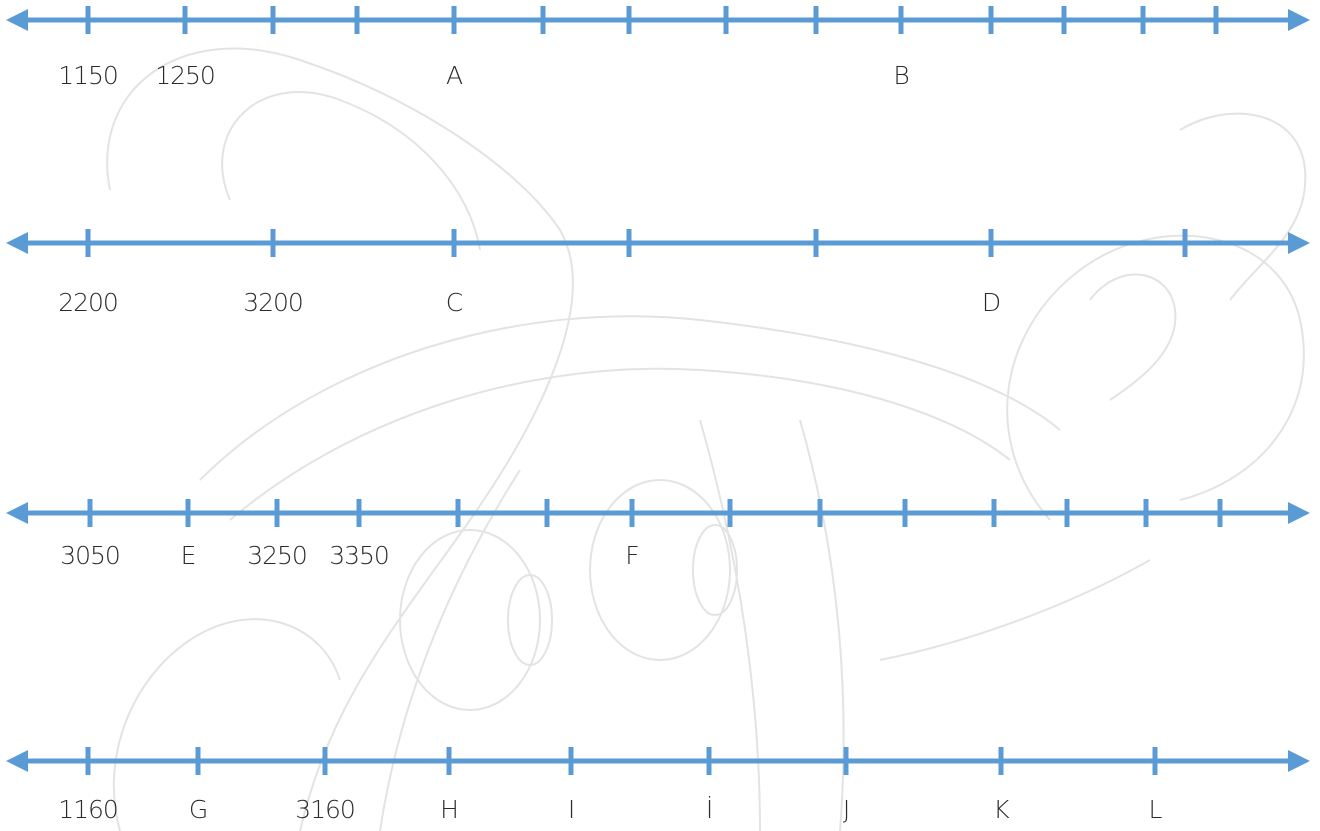 The width and height of the screenshot is (1320, 831). Describe the element at coordinates (449, 809) in the screenshot. I see `tick-label: H` at that location.